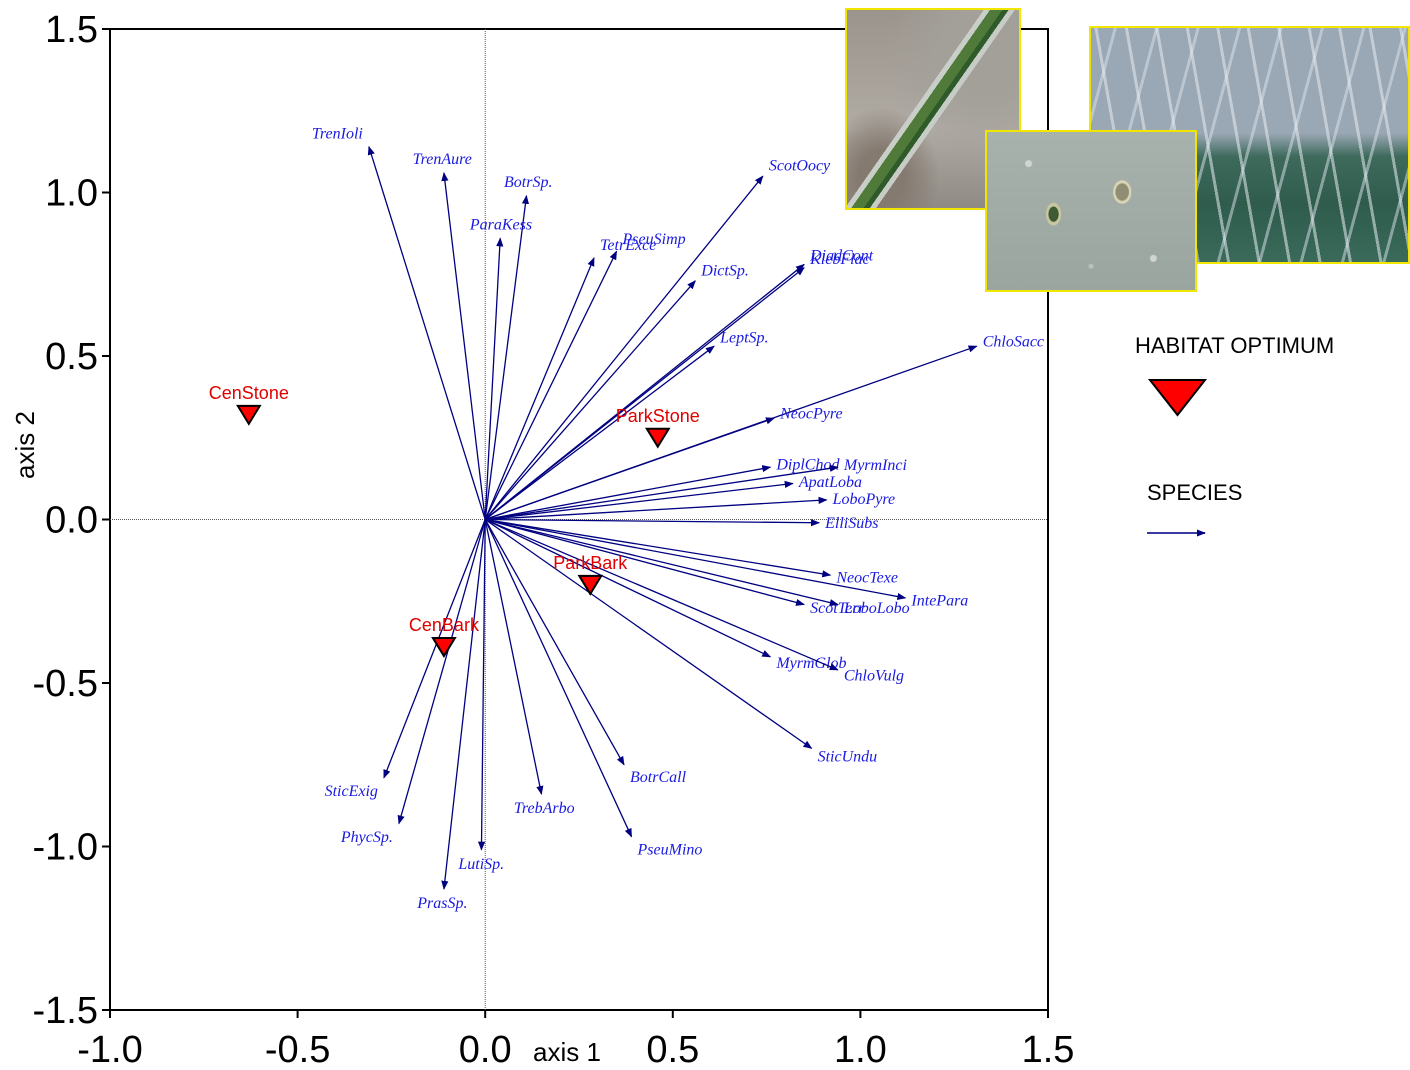 The width and height of the screenshot is (1410, 1070). I want to click on y-tick-label: 0.0, so click(71, 521).